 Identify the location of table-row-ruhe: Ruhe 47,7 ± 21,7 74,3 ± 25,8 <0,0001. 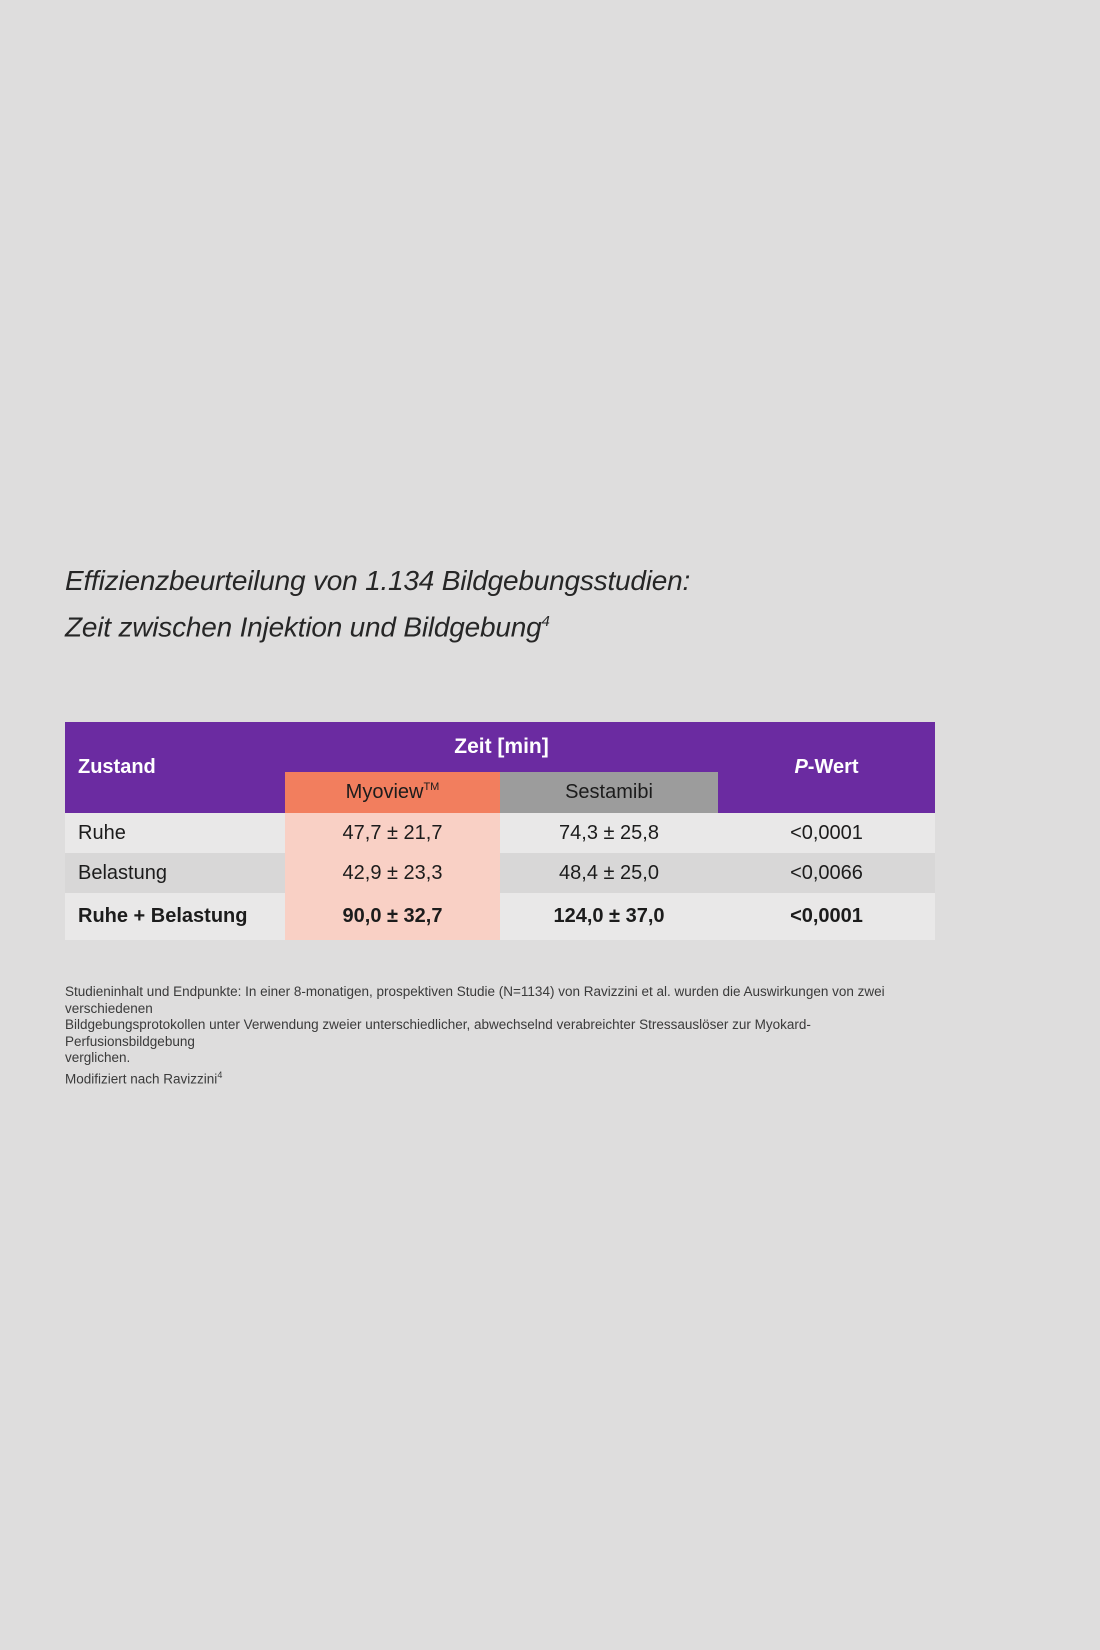
(500, 833).